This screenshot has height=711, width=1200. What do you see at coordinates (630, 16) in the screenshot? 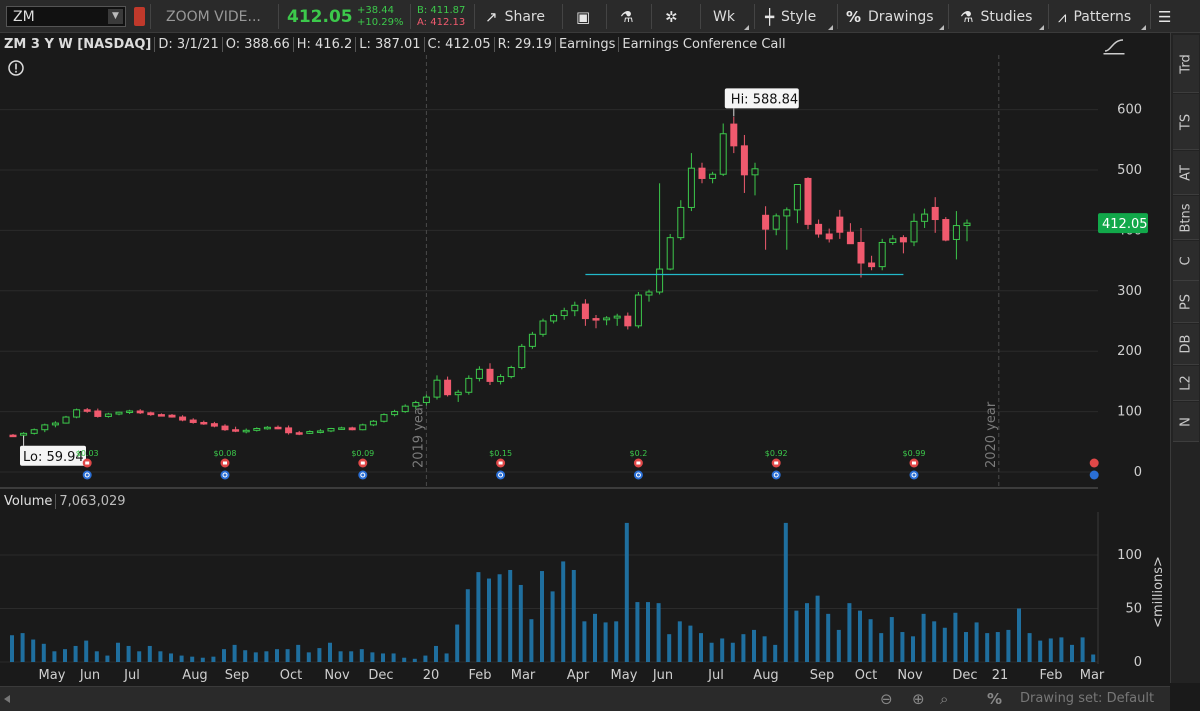
I see `flask-button: ⚗` at bounding box center [630, 16].